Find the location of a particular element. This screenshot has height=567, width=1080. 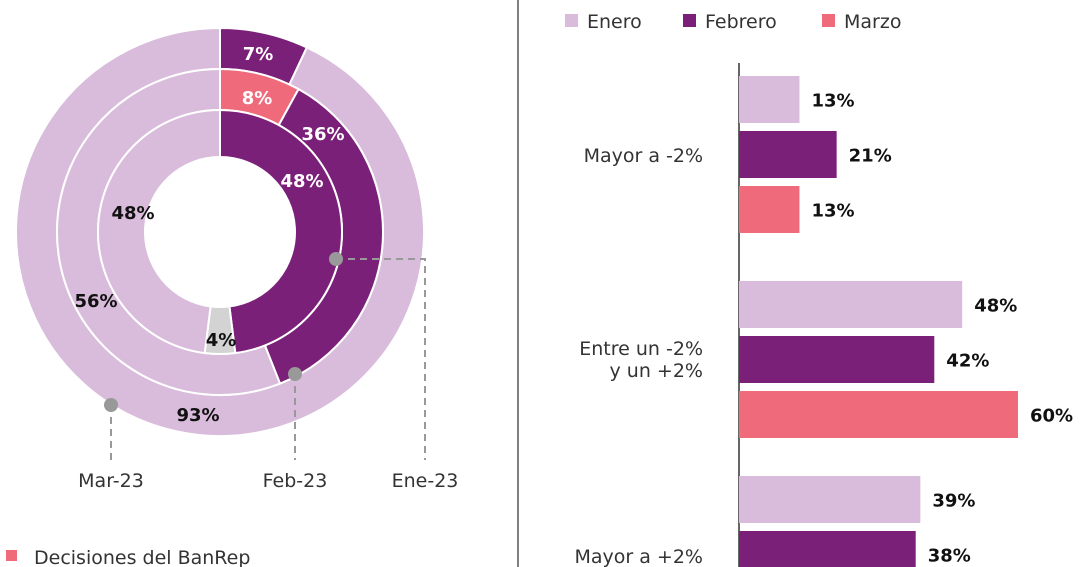

donut-slice-label: 36% is located at coordinates (322, 134).